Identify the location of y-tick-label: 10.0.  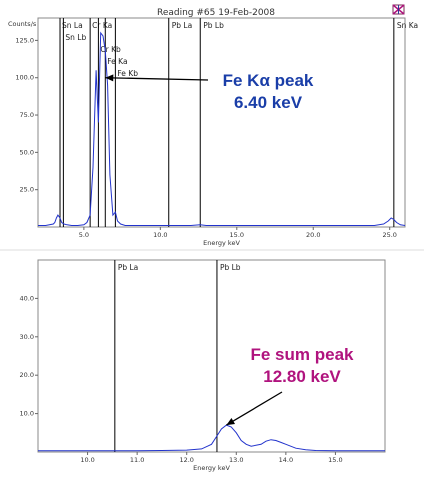
(27, 414).